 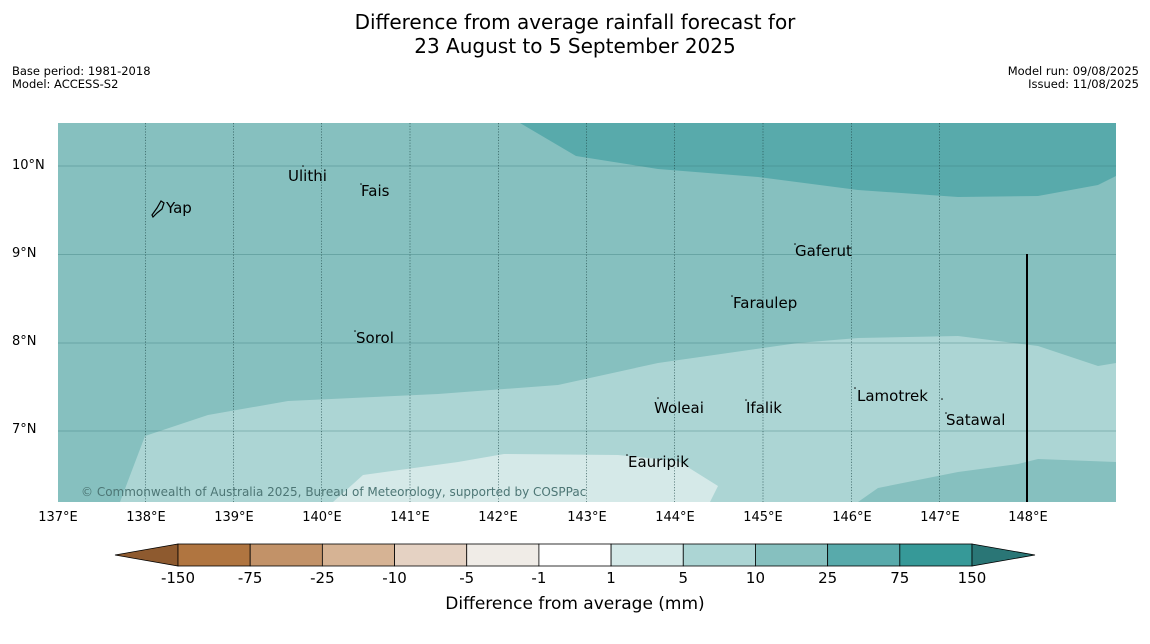 What do you see at coordinates (764, 408) in the screenshot?
I see `place-ifalik: Ifalik` at bounding box center [764, 408].